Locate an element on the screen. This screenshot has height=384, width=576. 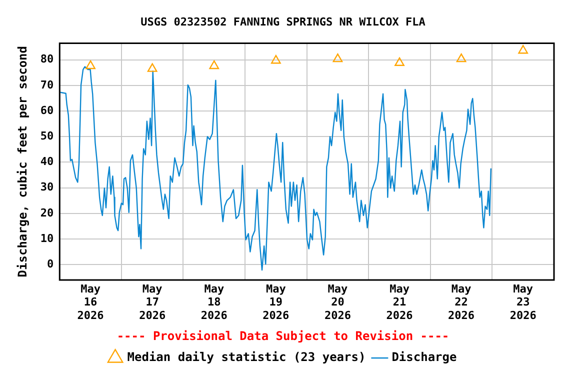
legend-label: Discharge is located at coordinates (424, 357).